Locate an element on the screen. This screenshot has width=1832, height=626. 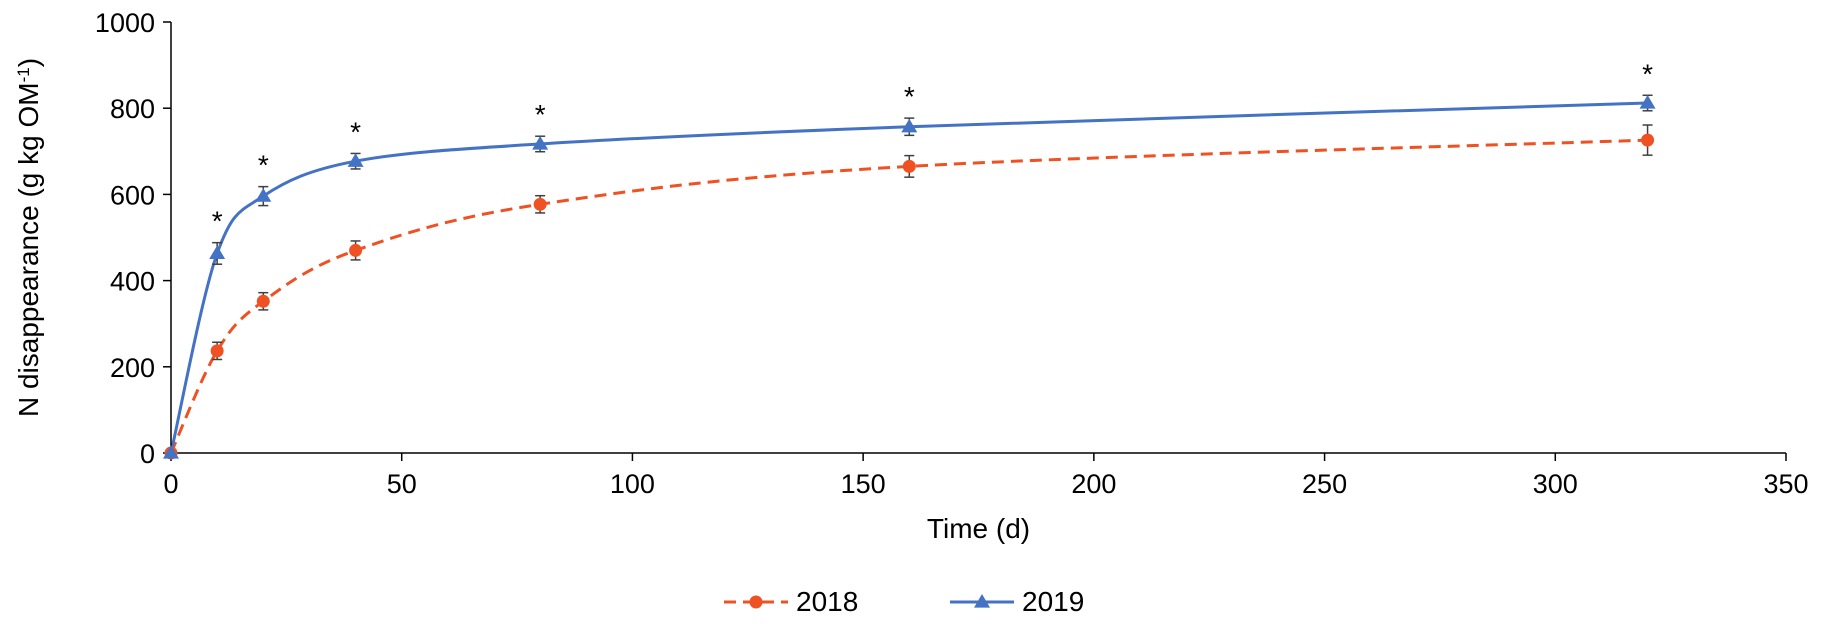
x-tick-label: 300 is located at coordinates (1555, 484).